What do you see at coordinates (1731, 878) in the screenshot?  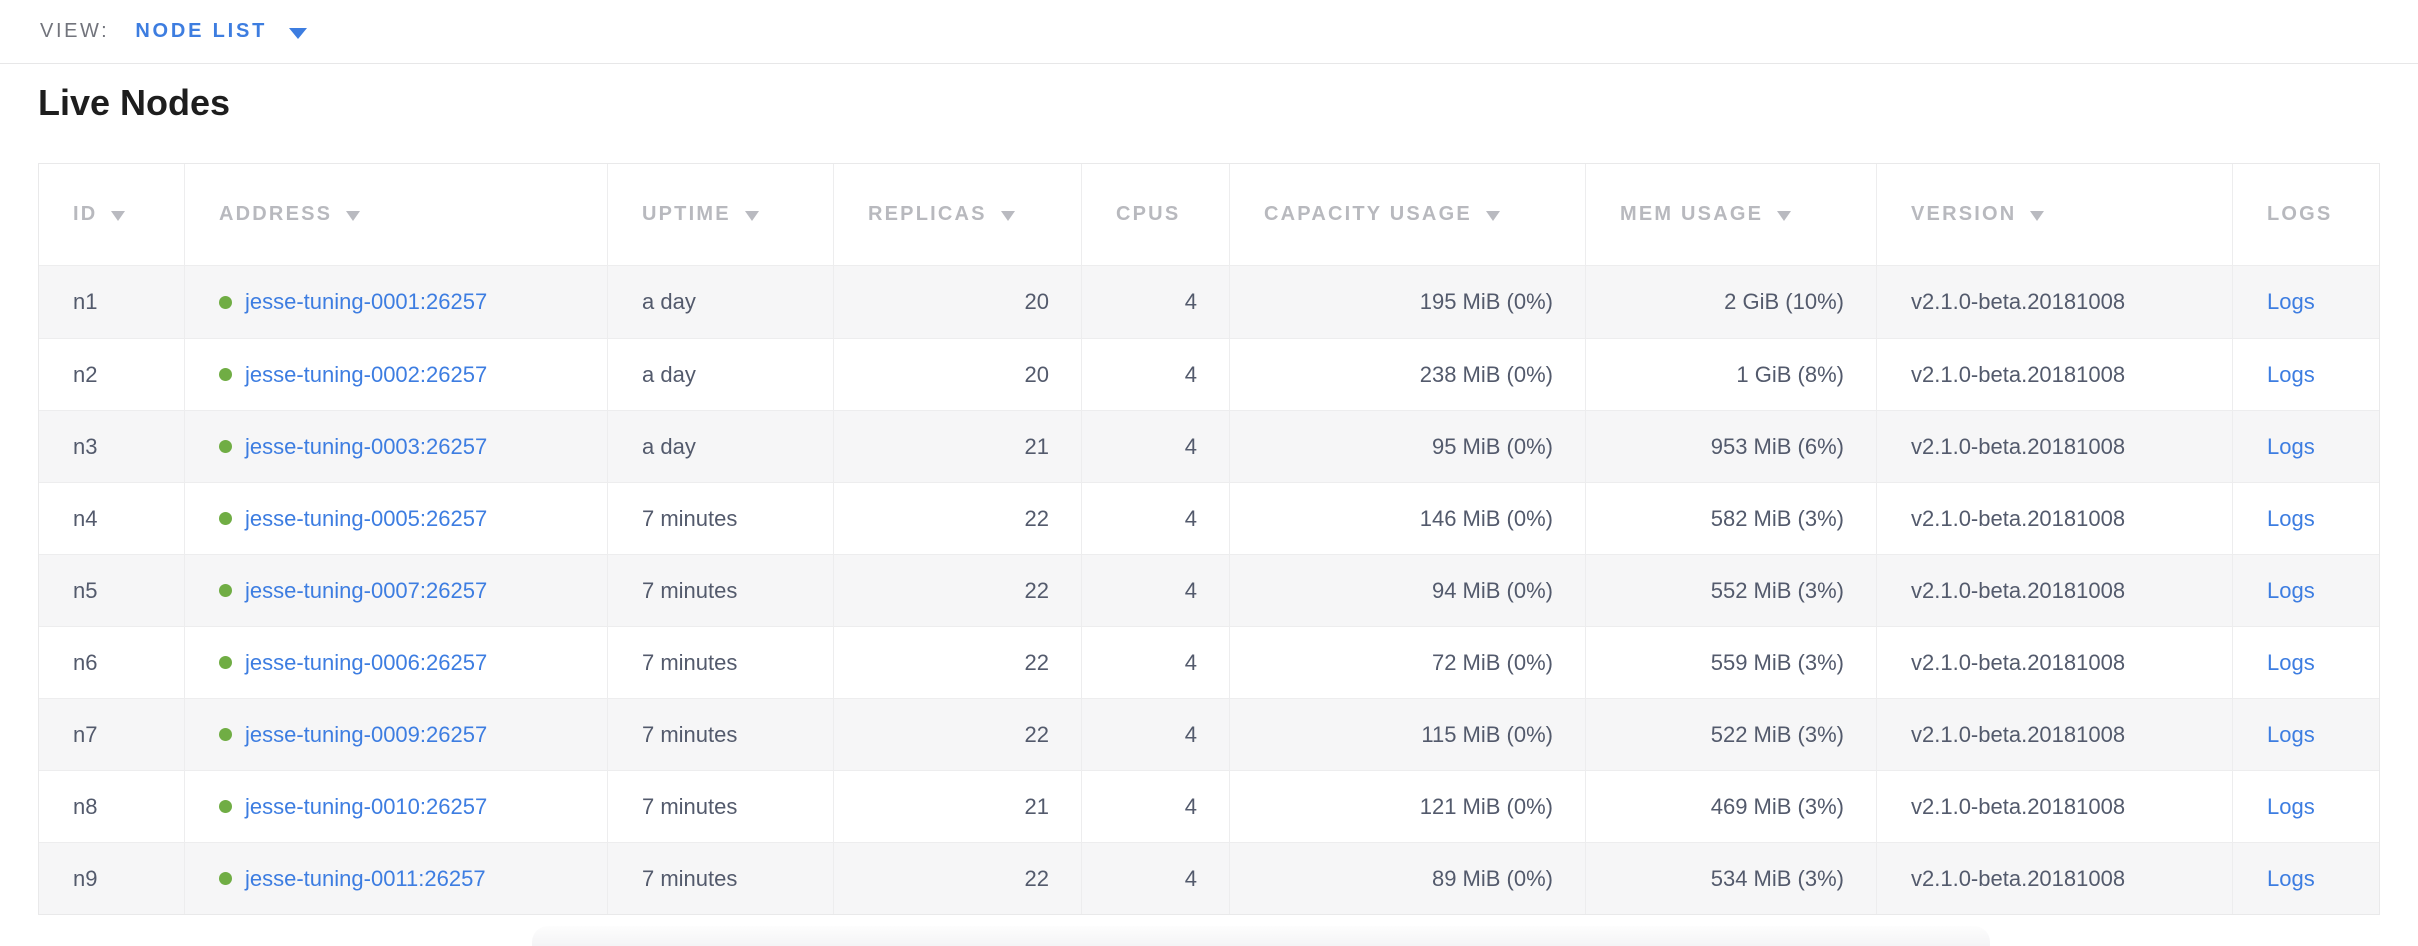 I see `cell-mem-usage: 534 MiB (3%)` at bounding box center [1731, 878].